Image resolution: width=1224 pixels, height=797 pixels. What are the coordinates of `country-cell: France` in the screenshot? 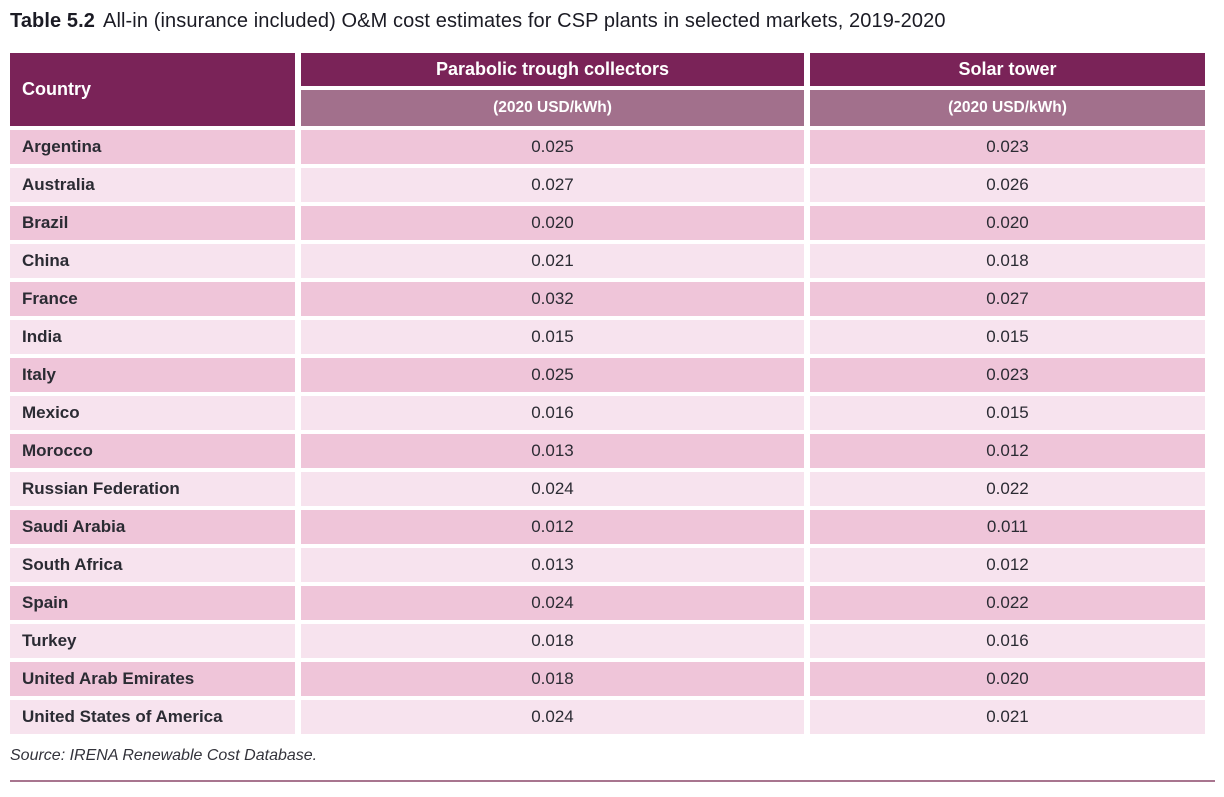 It's located at (152, 299).